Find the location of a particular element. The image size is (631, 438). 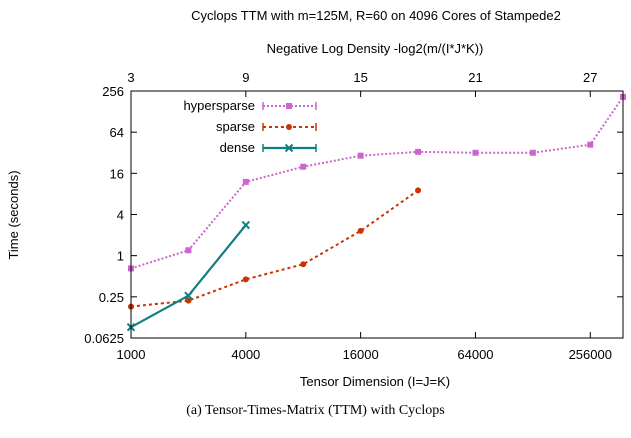

y-tick-label: 256 is located at coordinates (113, 91).